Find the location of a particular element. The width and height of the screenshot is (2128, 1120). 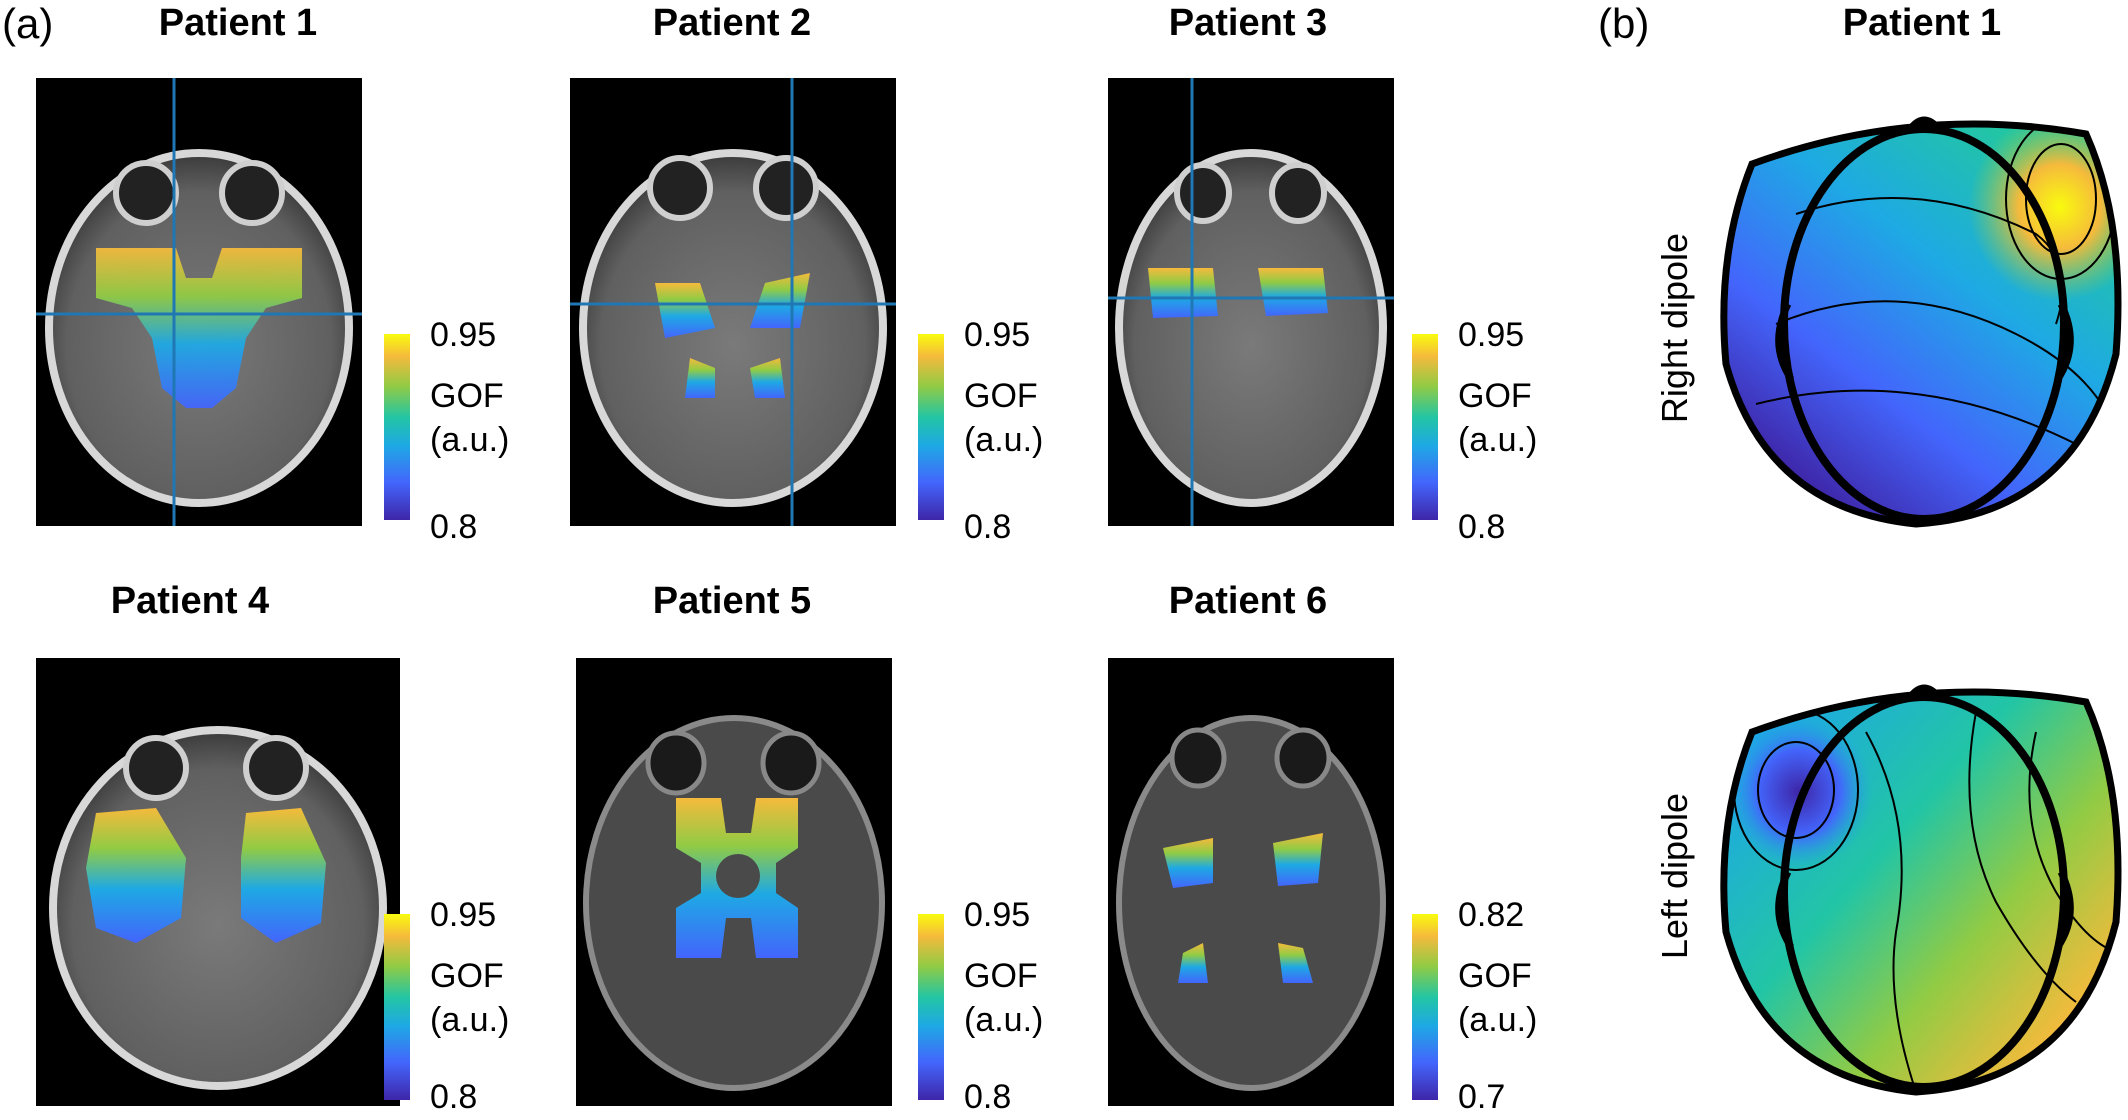

patient-6-gof-label: GOF (a.u.) is located at coordinates (1497, 998).